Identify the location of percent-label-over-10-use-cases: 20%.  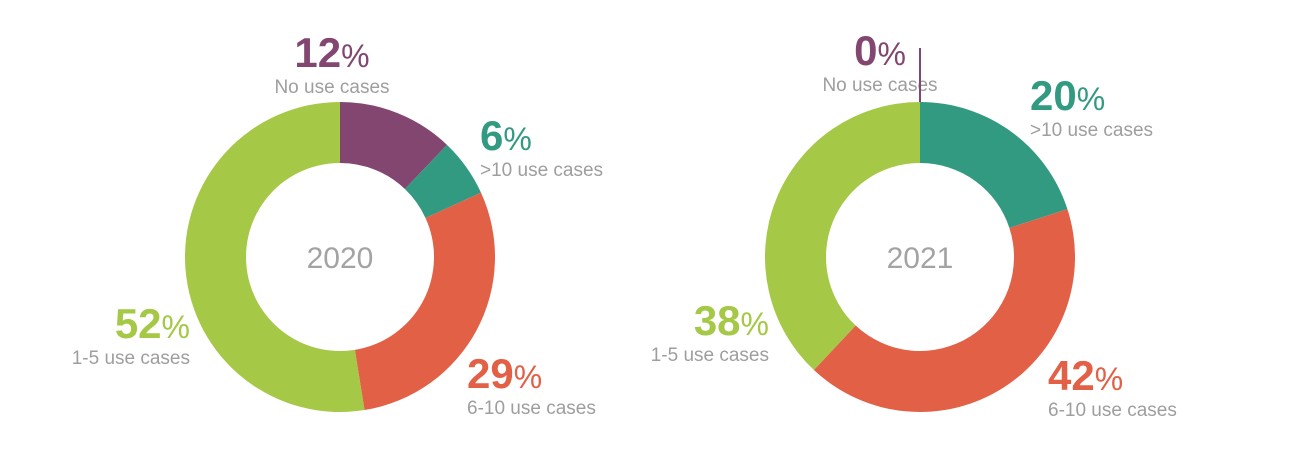
(1067, 95).